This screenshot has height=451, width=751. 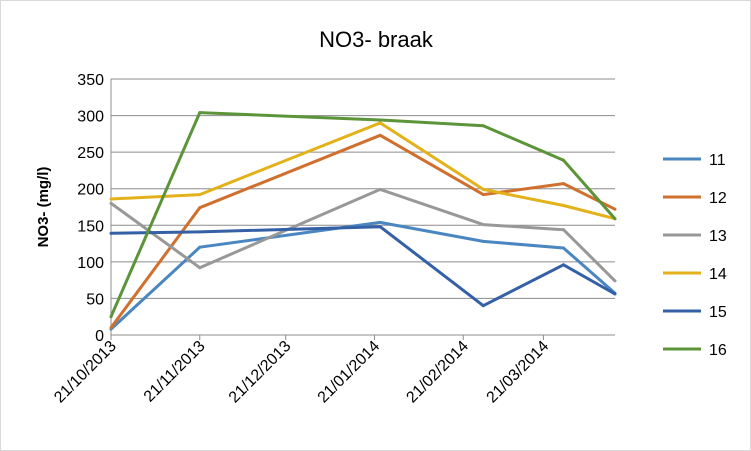 What do you see at coordinates (718, 236) in the screenshot?
I see `legend-label-13: 13` at bounding box center [718, 236].